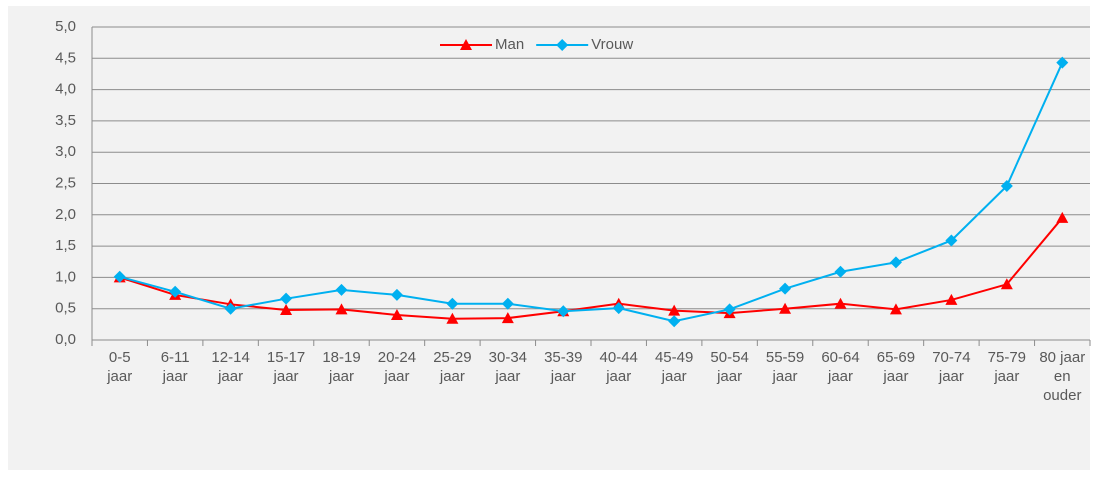  Describe the element at coordinates (65, 89) in the screenshot. I see `y-tick-label: 4,0` at that location.